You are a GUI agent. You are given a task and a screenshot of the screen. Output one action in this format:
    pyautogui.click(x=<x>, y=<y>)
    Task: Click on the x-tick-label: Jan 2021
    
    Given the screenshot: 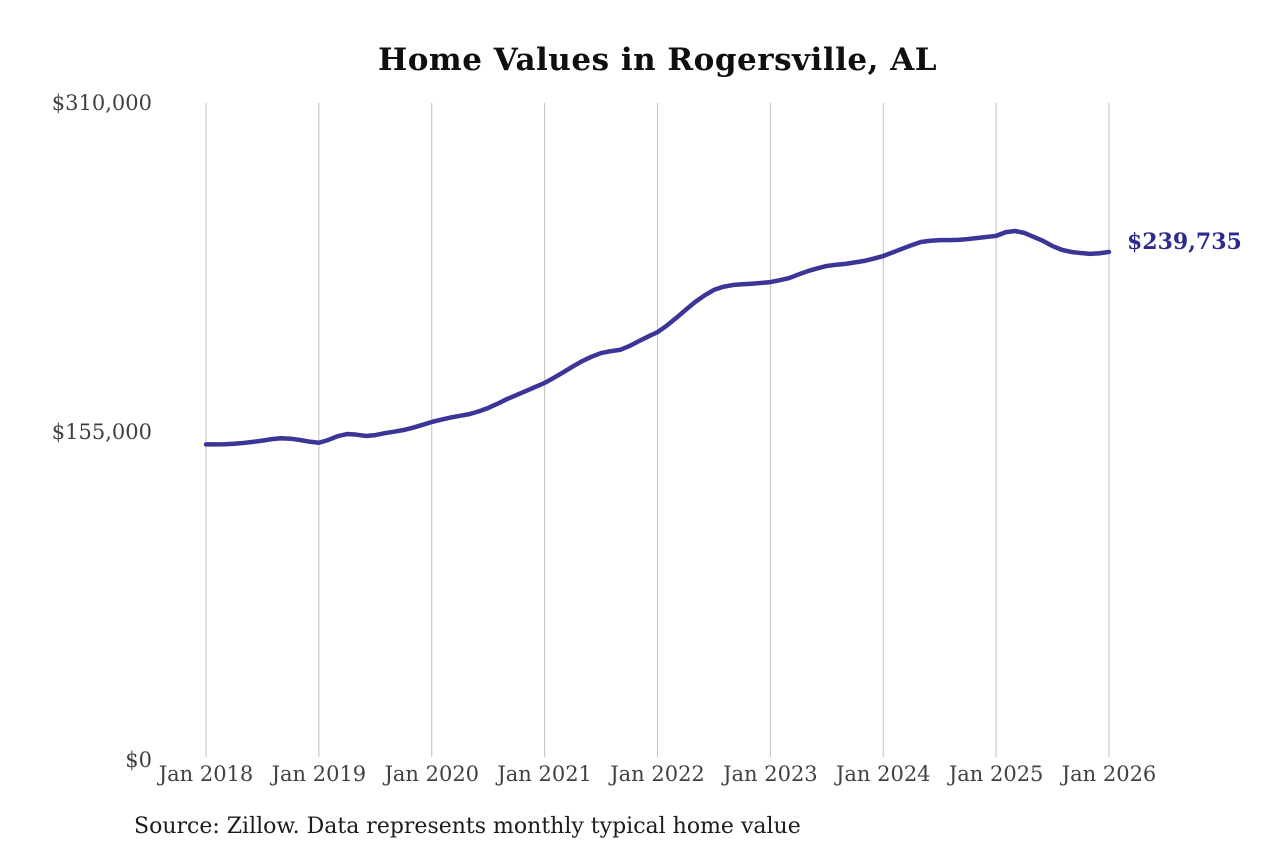 What is the action you would take?
    pyautogui.click(x=544, y=774)
    